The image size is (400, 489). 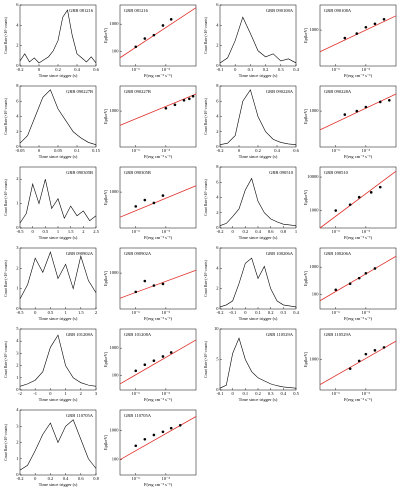 I want to click on panel-title: GRB 090305B, so click(x=79, y=172).